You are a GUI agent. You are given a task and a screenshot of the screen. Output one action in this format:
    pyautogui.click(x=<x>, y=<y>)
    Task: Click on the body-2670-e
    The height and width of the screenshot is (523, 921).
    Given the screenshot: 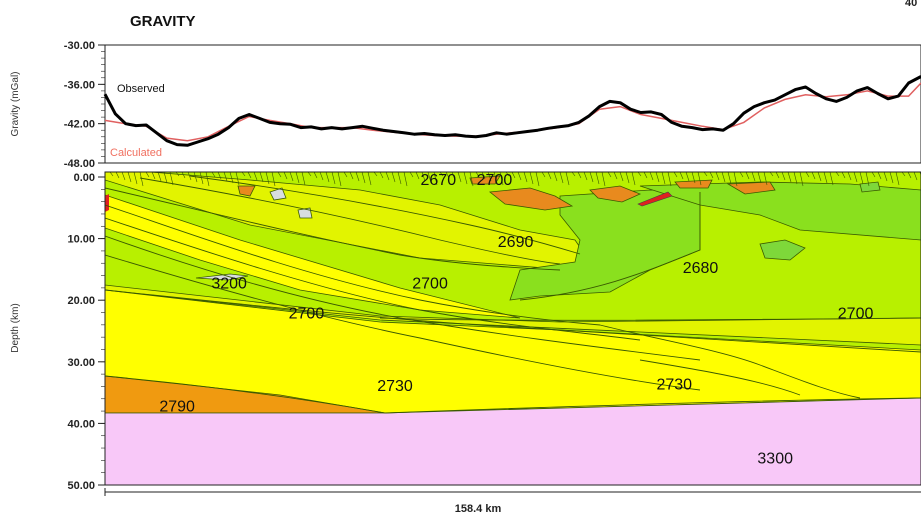 What is the action you would take?
    pyautogui.click(x=485, y=180)
    